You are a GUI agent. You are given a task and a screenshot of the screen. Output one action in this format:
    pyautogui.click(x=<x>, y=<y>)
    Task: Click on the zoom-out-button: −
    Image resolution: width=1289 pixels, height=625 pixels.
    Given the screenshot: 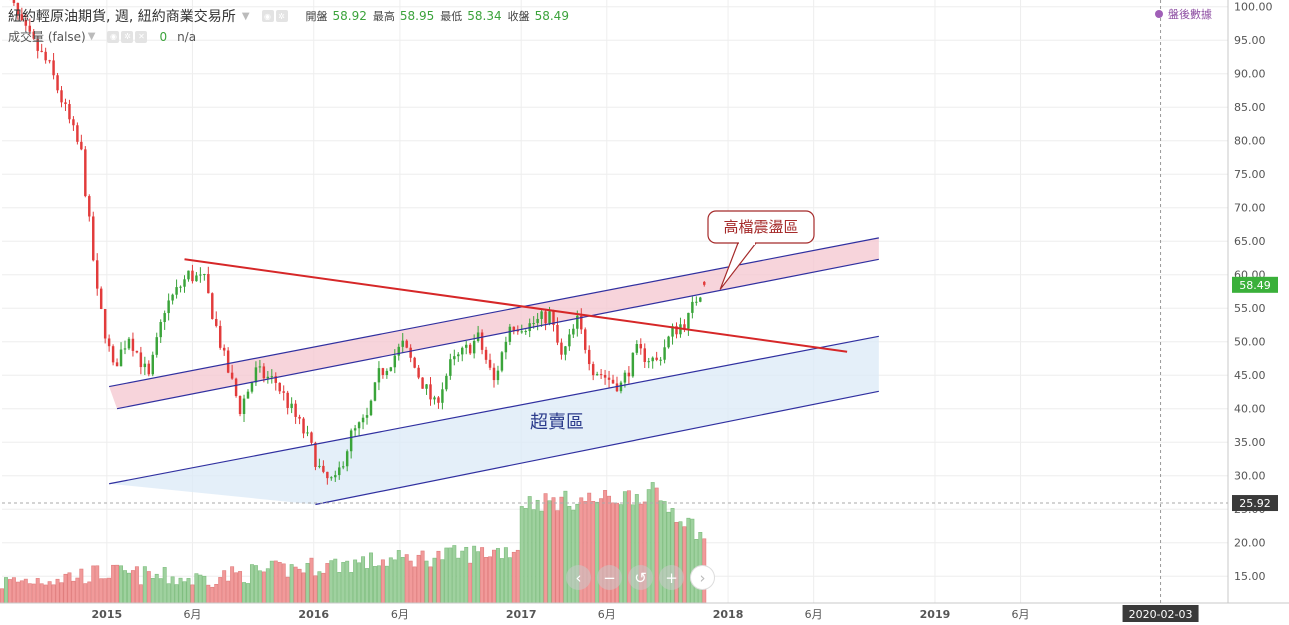 What is the action you would take?
    pyautogui.click(x=609, y=577)
    